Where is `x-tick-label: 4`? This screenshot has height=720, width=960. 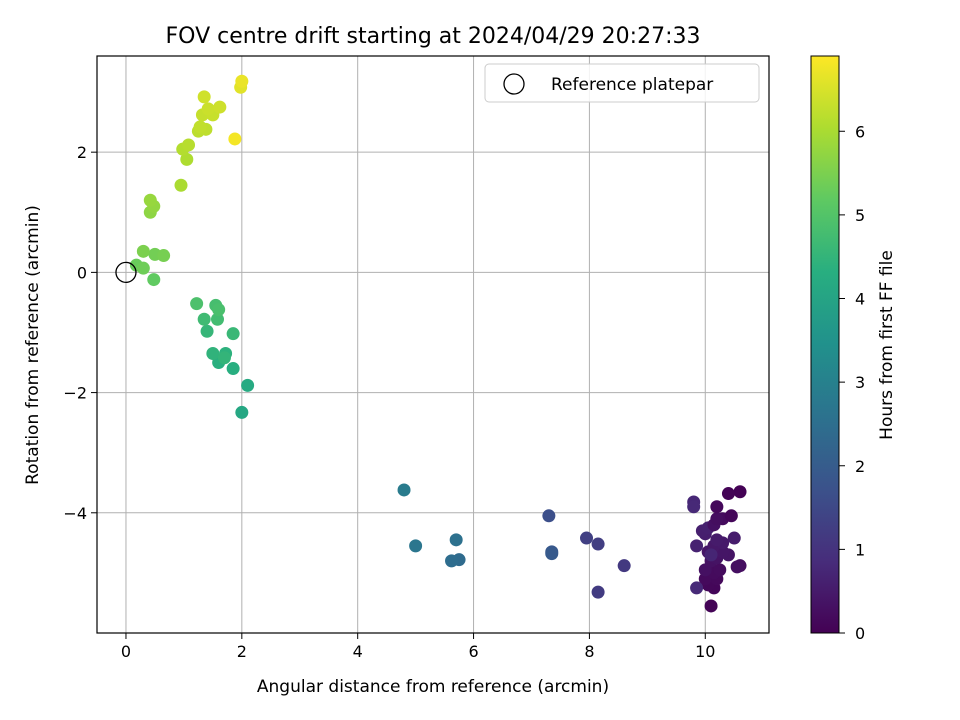
x-tick-label: 4 is located at coordinates (358, 651).